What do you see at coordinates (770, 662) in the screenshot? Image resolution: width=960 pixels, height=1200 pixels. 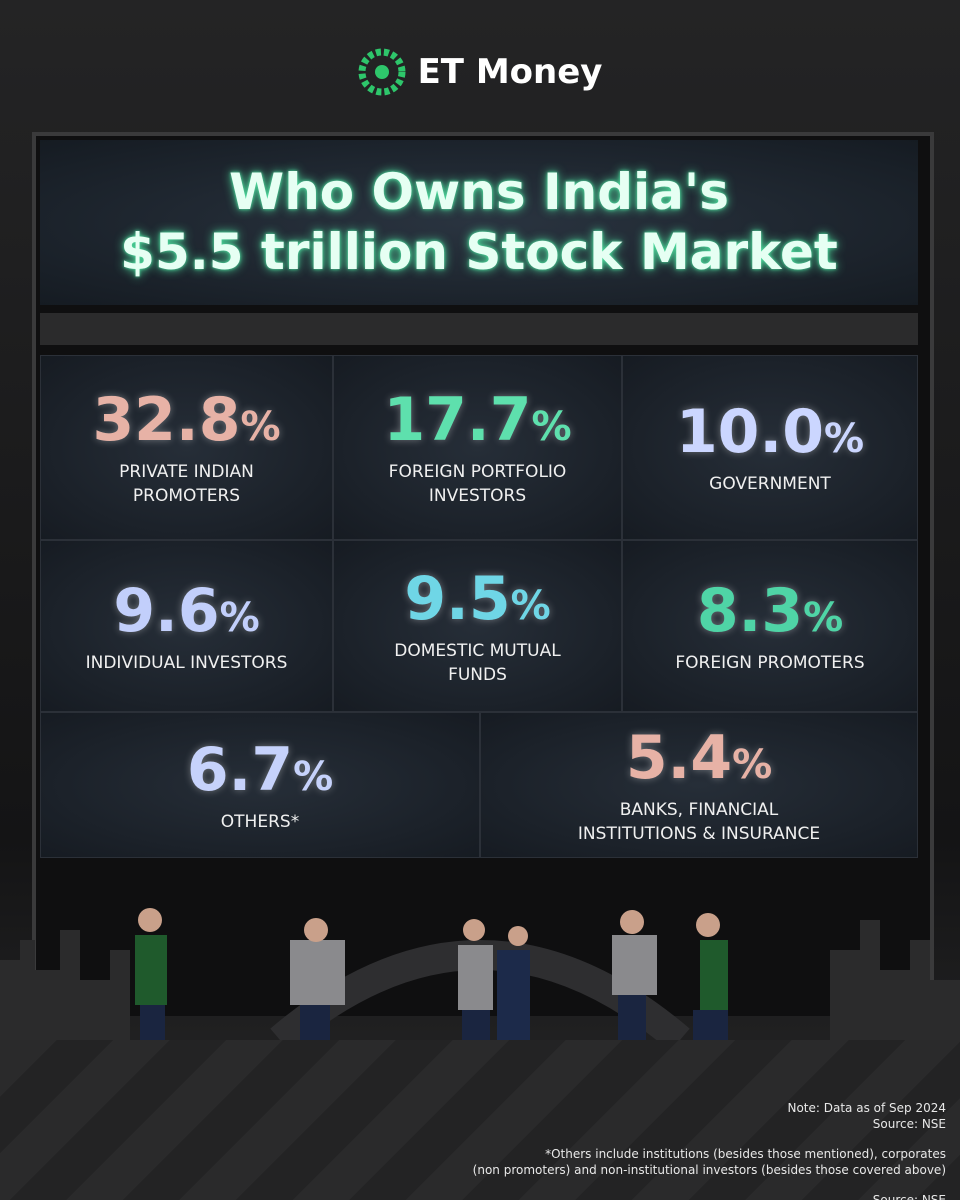 I see `tile-label: FOREIGN PROMOTERS` at bounding box center [770, 662].